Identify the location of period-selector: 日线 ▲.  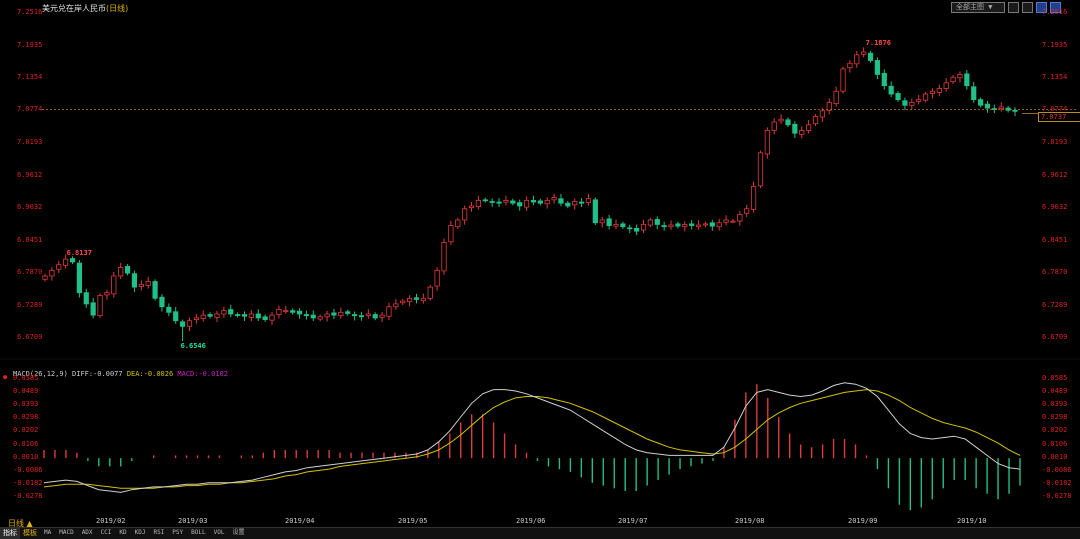
(20, 523).